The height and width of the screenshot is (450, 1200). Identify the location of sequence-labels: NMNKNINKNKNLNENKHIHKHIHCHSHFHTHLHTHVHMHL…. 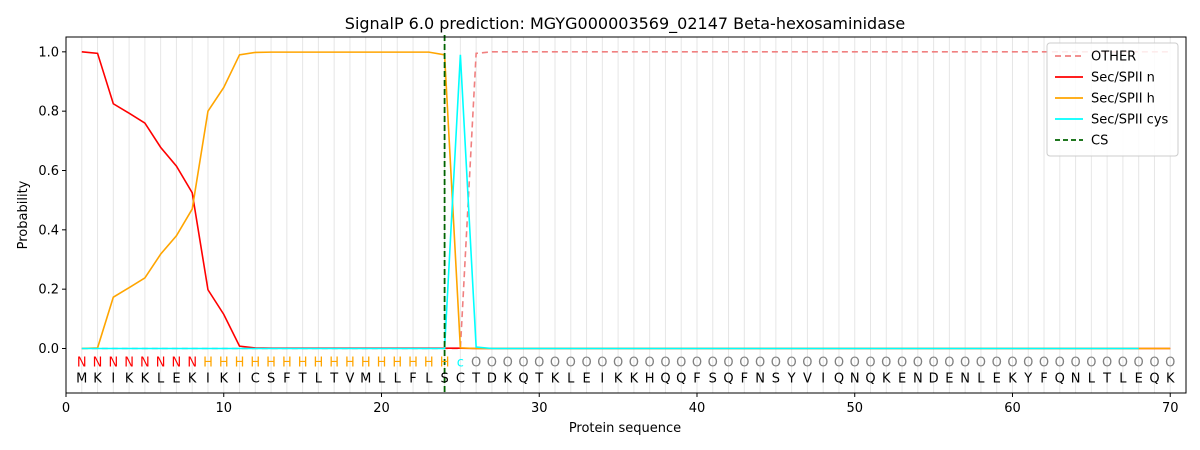
(625, 370).